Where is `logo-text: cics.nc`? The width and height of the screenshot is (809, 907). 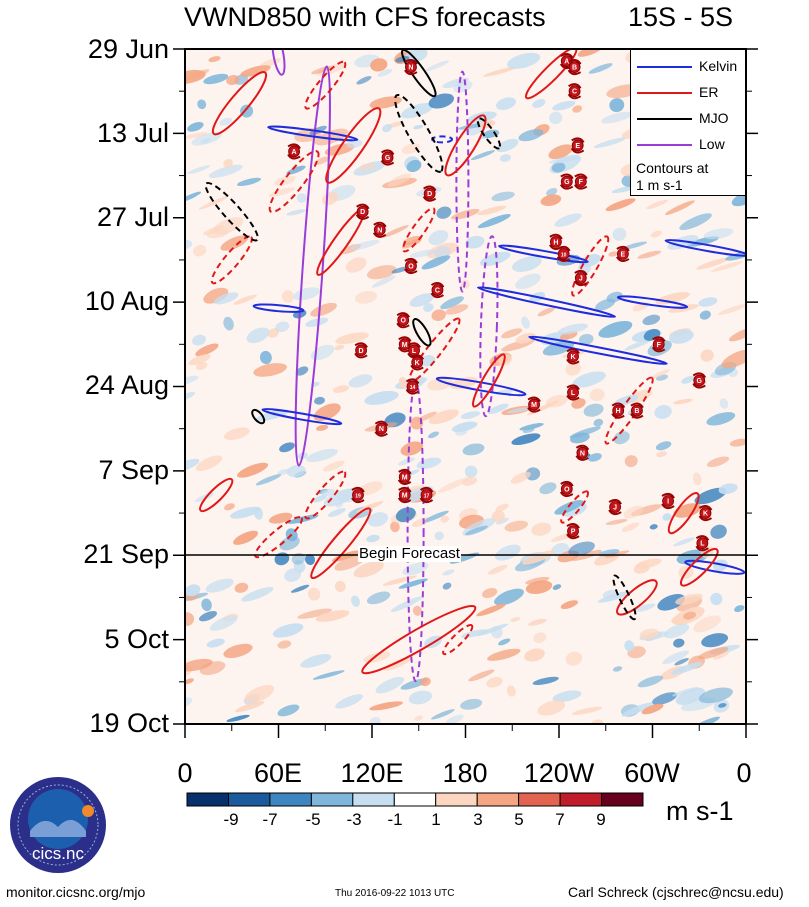
logo-text: cics.nc is located at coordinates (58, 853).